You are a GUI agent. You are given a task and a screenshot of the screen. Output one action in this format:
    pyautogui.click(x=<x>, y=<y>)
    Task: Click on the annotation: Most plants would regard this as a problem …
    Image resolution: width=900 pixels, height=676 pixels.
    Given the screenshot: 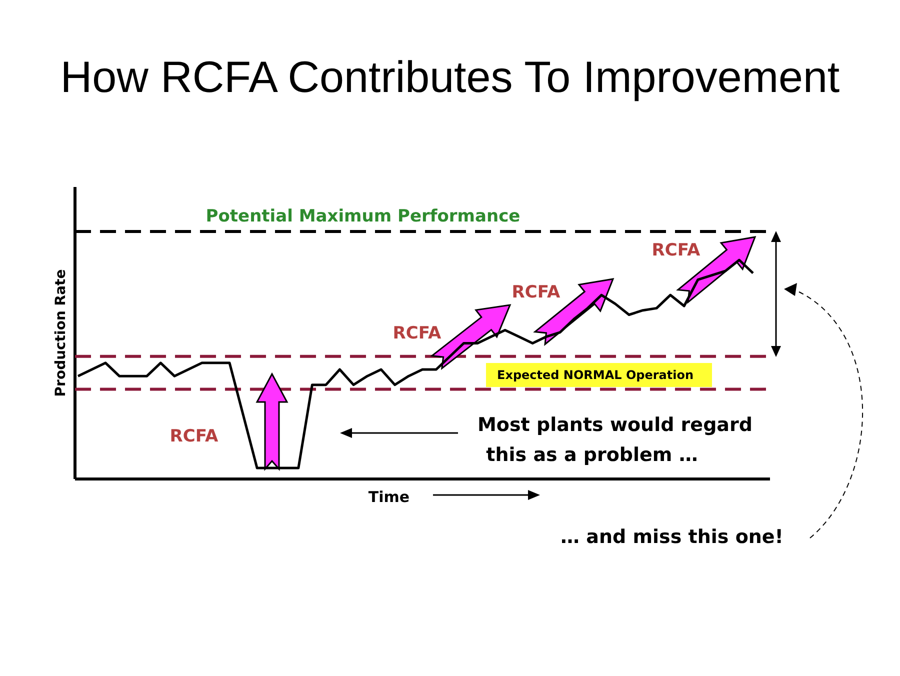 What is the action you would take?
    pyautogui.click(x=615, y=440)
    